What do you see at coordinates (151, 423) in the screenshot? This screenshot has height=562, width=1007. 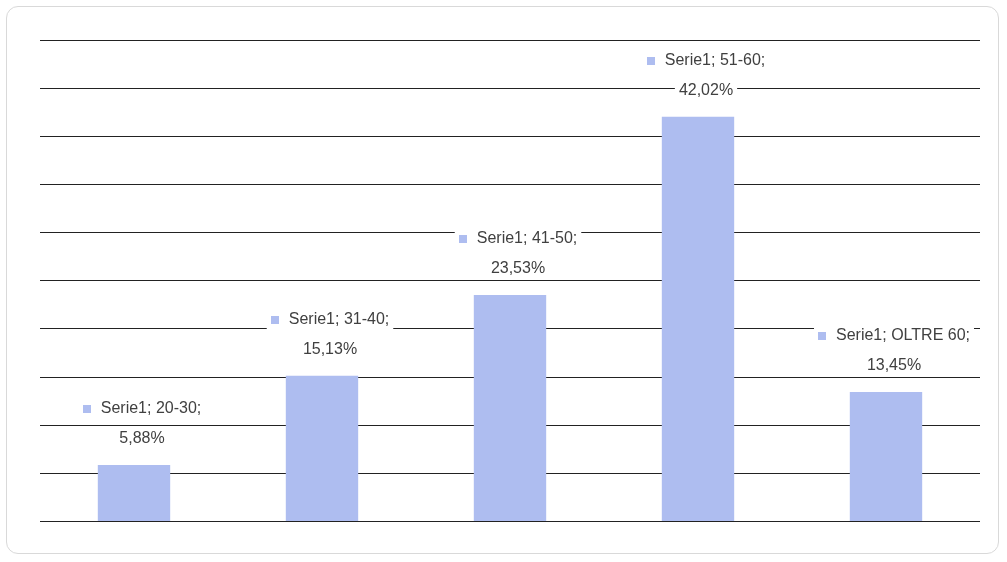 I see `data-label: Serie1; 20-30; 5,88%` at bounding box center [151, 423].